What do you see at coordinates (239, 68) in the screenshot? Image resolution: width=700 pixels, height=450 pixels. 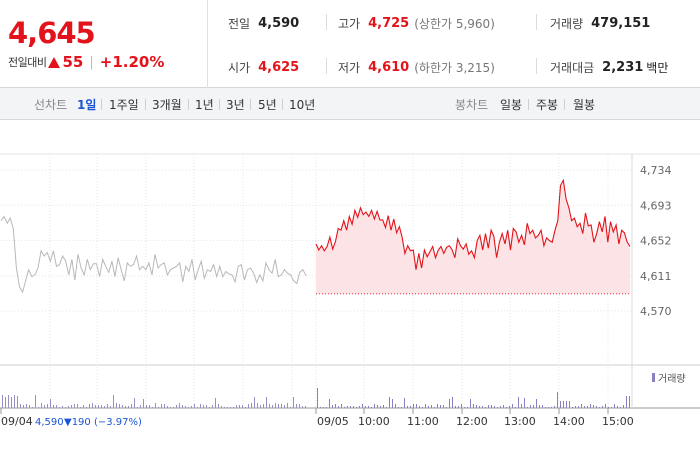 I see `open-label: 시가` at bounding box center [239, 68].